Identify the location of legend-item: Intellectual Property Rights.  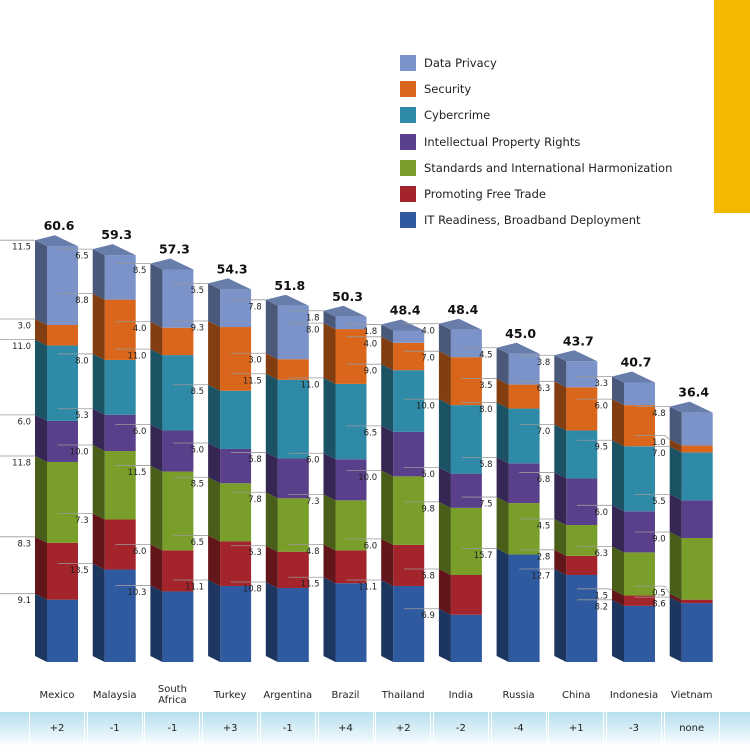
(536, 142).